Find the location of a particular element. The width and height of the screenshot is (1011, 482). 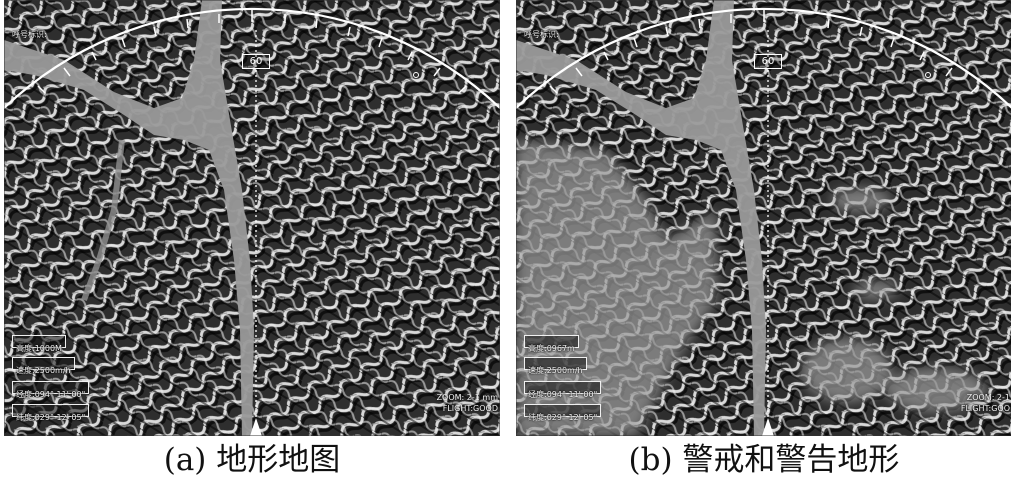

caption-a: (a) 地形地图 is located at coordinates (252, 460).